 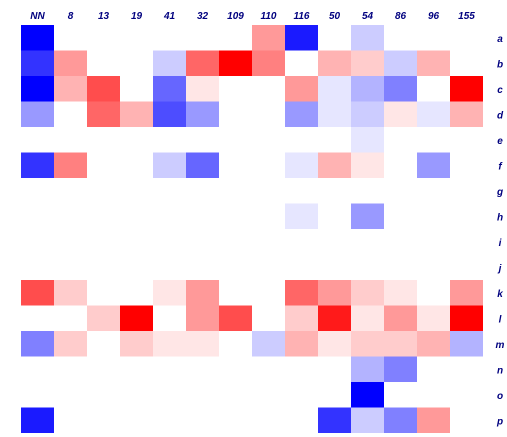 What do you see at coordinates (500, 396) in the screenshot?
I see `row-label: o` at bounding box center [500, 396].